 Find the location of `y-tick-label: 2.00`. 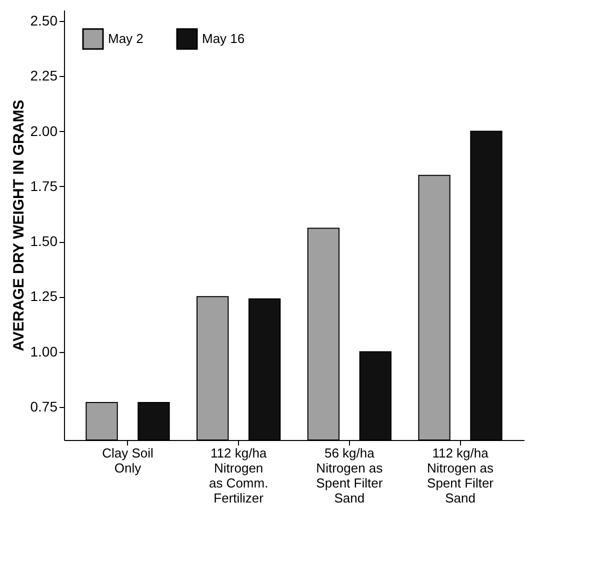

y-tick-label: 2.00 is located at coordinates (44, 130).